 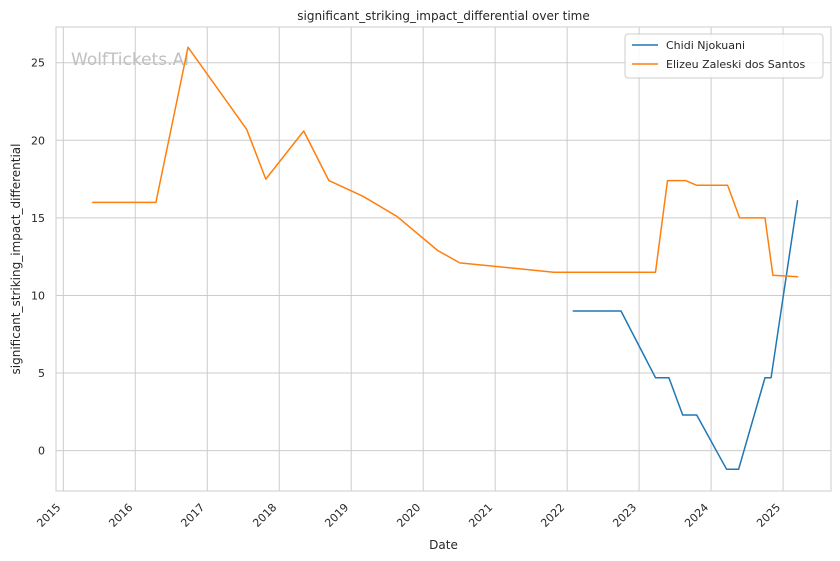 What do you see at coordinates (38, 295) in the screenshot?
I see `y-tick-label: 10` at bounding box center [38, 295].